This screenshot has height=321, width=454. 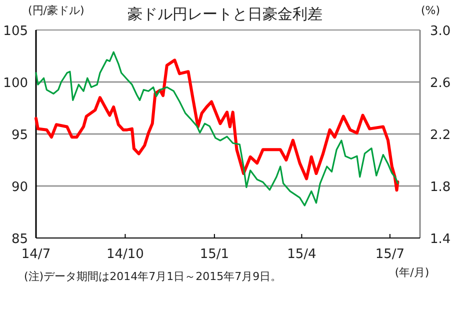 What do you see at coordinates (225, 14) in the screenshot?
I see `chart-title: 豪ドル円レートと日豪金利差` at bounding box center [225, 14].